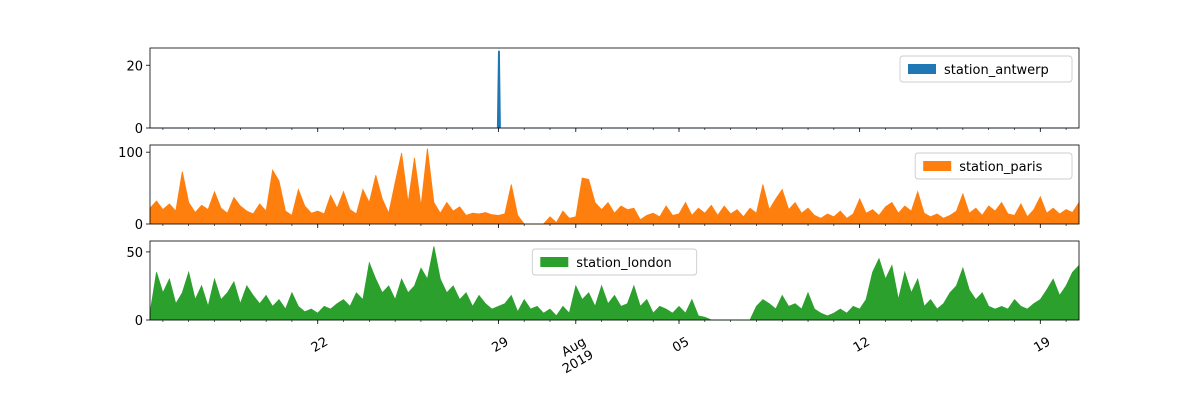  What do you see at coordinates (554, 262) in the screenshot?
I see `station-london-legend-swatch` at bounding box center [554, 262].